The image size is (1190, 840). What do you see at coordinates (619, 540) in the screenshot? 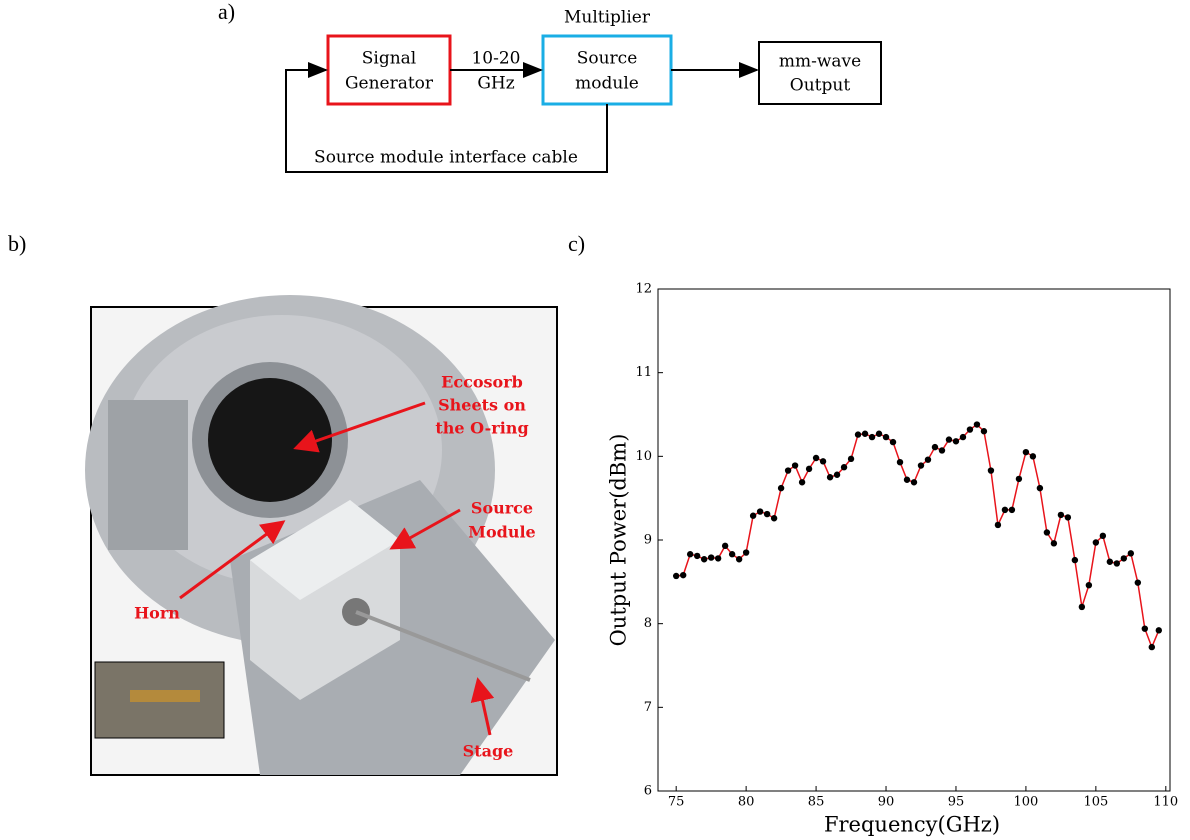
I see `y-axis-title: Output Power(dBm)` at bounding box center [619, 540].